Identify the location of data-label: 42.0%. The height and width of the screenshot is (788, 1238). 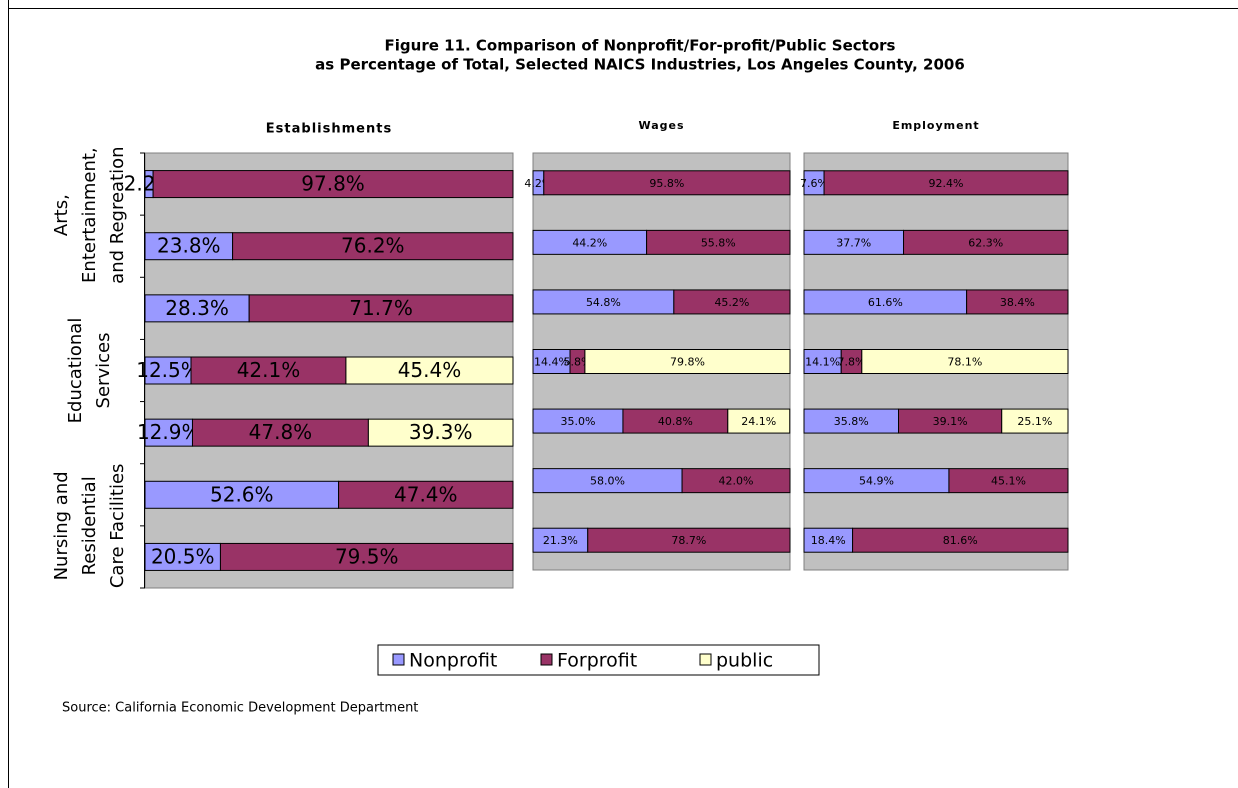
(736, 481).